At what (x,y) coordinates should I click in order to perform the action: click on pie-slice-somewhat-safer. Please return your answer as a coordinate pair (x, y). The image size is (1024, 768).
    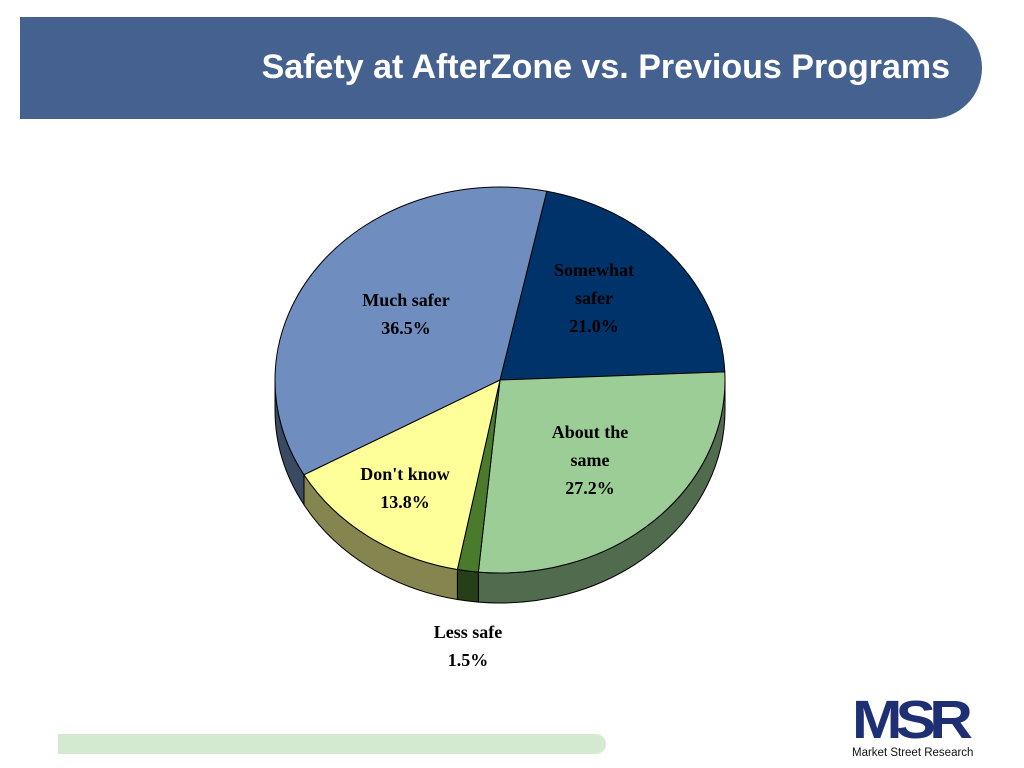
    Looking at the image, I should click on (612, 285).